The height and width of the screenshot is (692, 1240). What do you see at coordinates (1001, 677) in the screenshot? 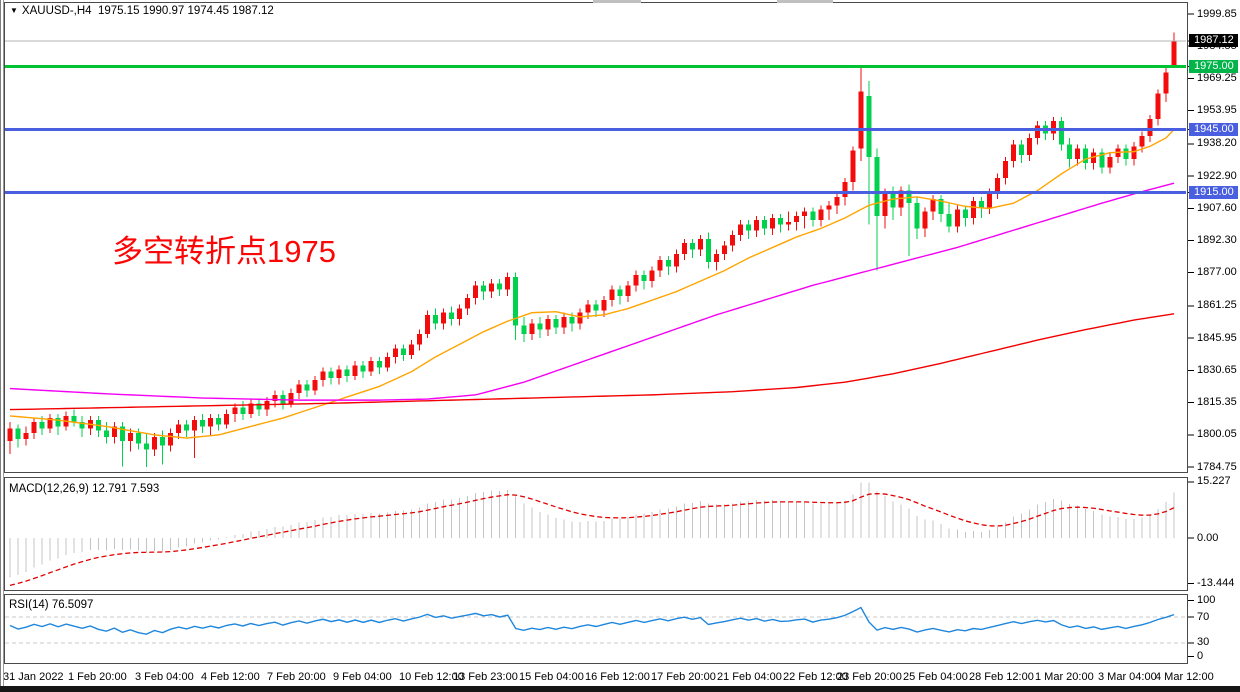
I see `time-axis-label: 28 Feb 12:00` at bounding box center [1001, 677].